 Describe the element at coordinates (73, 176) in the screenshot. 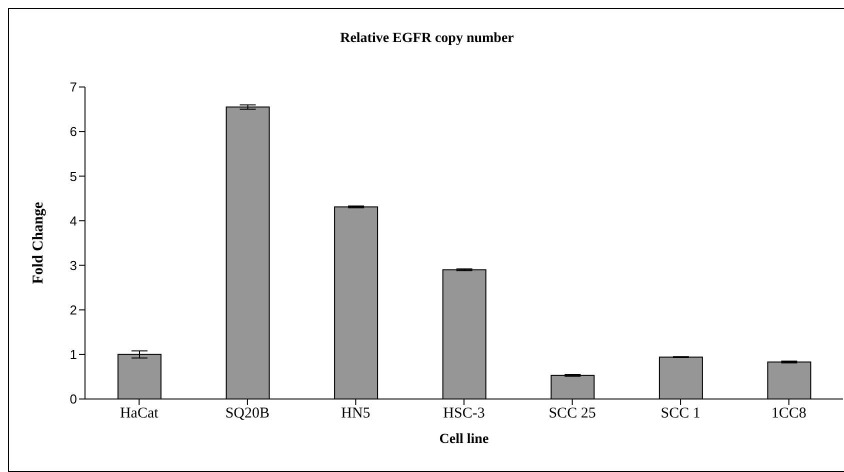

I see `y-tick-label: 5` at that location.